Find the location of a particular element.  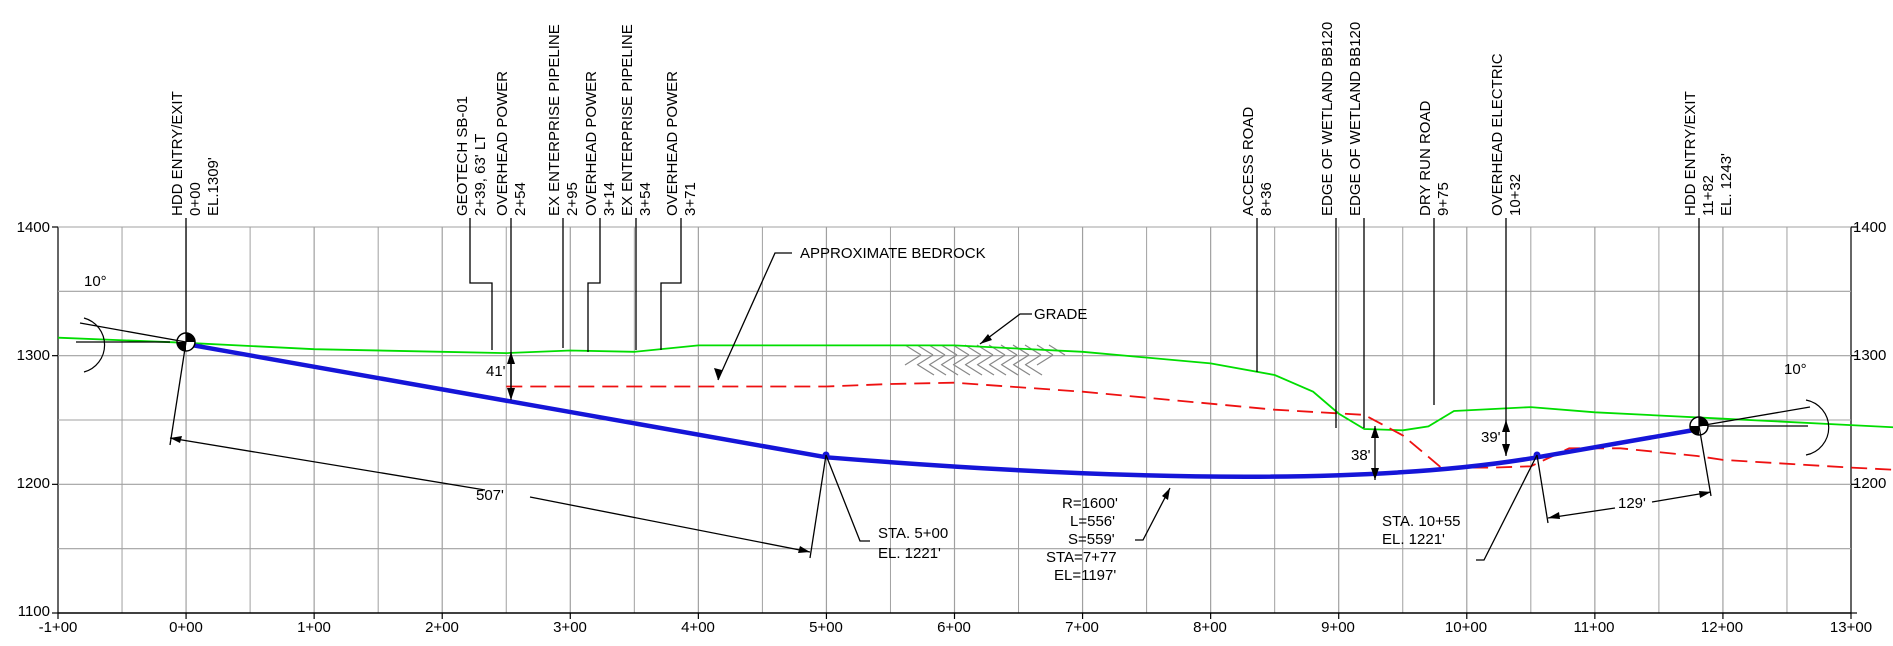

crossing-station: 8+36 is located at coordinates (1266, 199).